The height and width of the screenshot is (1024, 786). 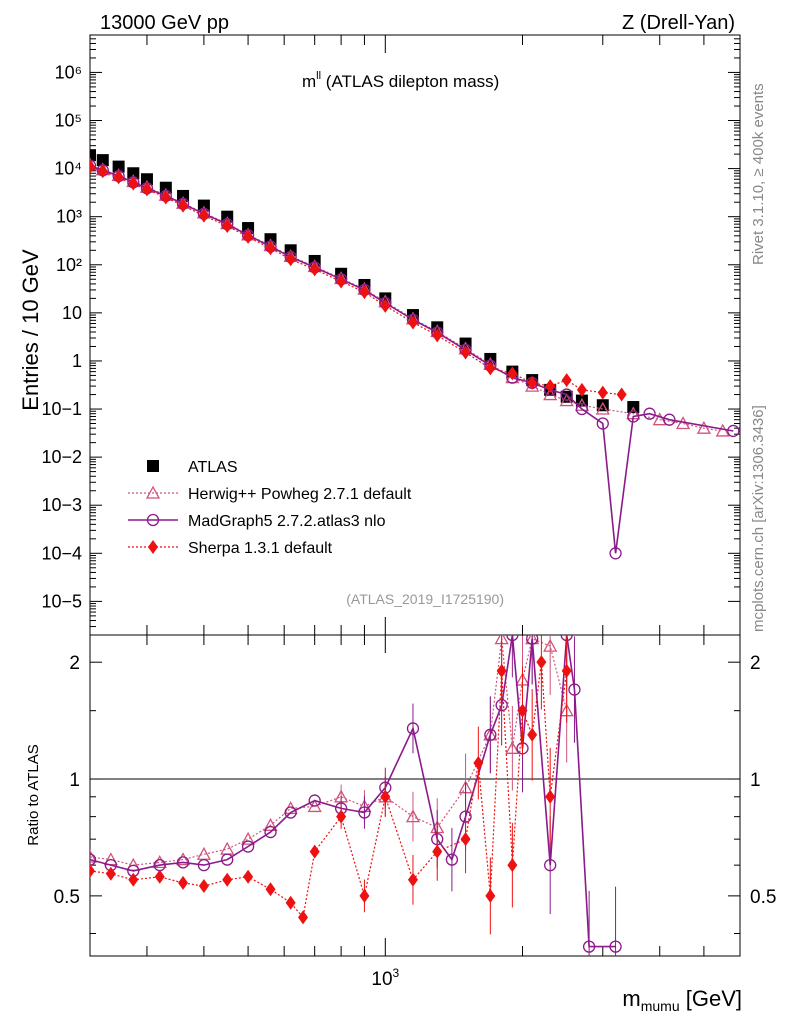 What do you see at coordinates (755, 663) in the screenshot?
I see `ratio-tick-label-right: 2` at bounding box center [755, 663].